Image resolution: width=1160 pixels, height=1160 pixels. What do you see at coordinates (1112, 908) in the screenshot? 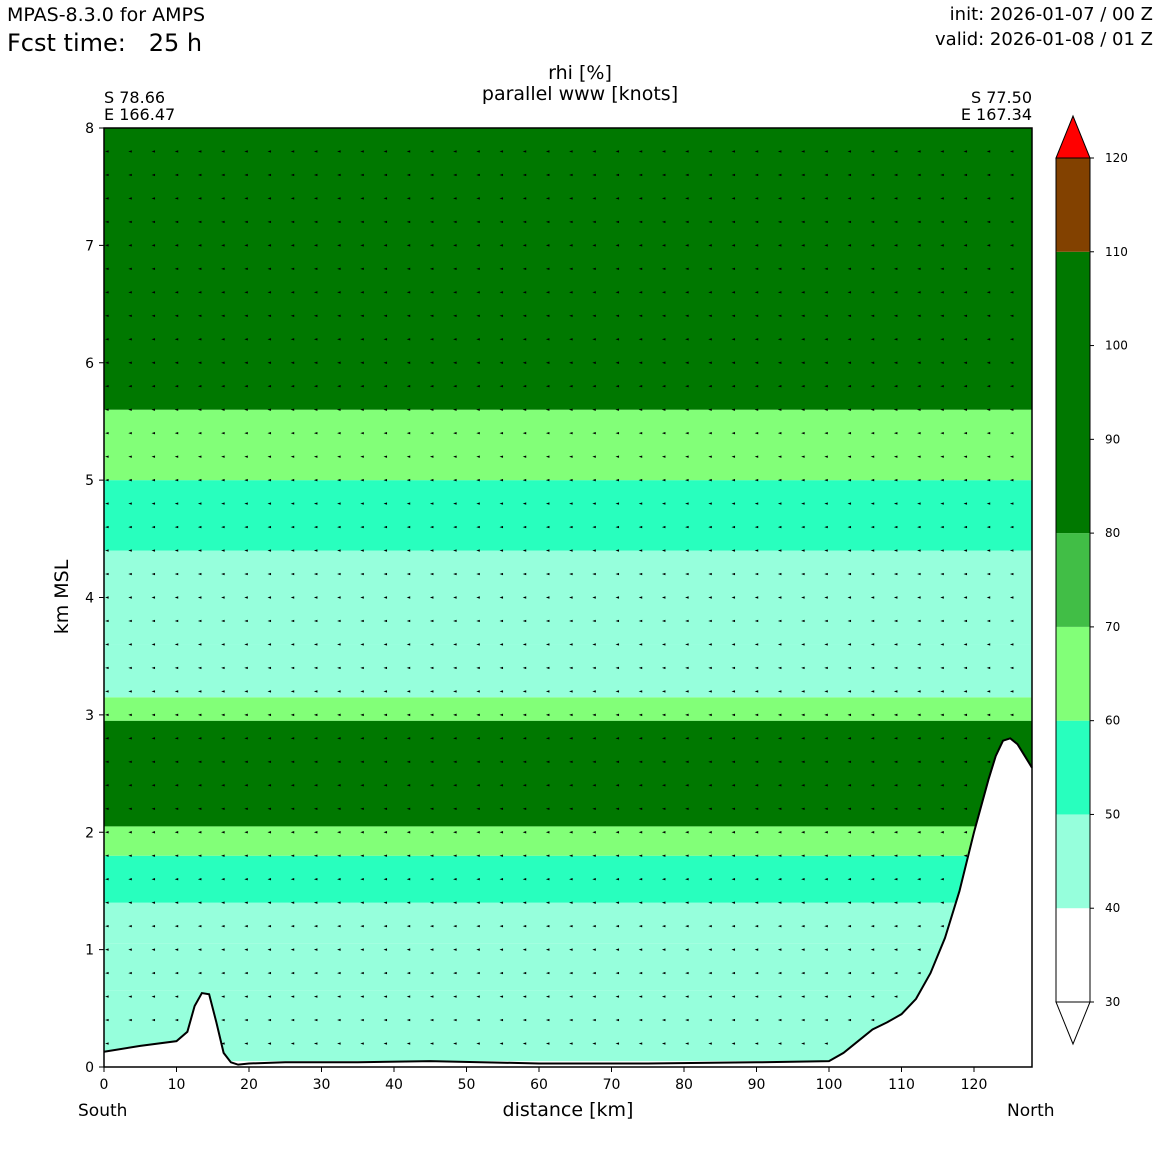
I see `colorbar-tick-label: 40` at bounding box center [1112, 908].